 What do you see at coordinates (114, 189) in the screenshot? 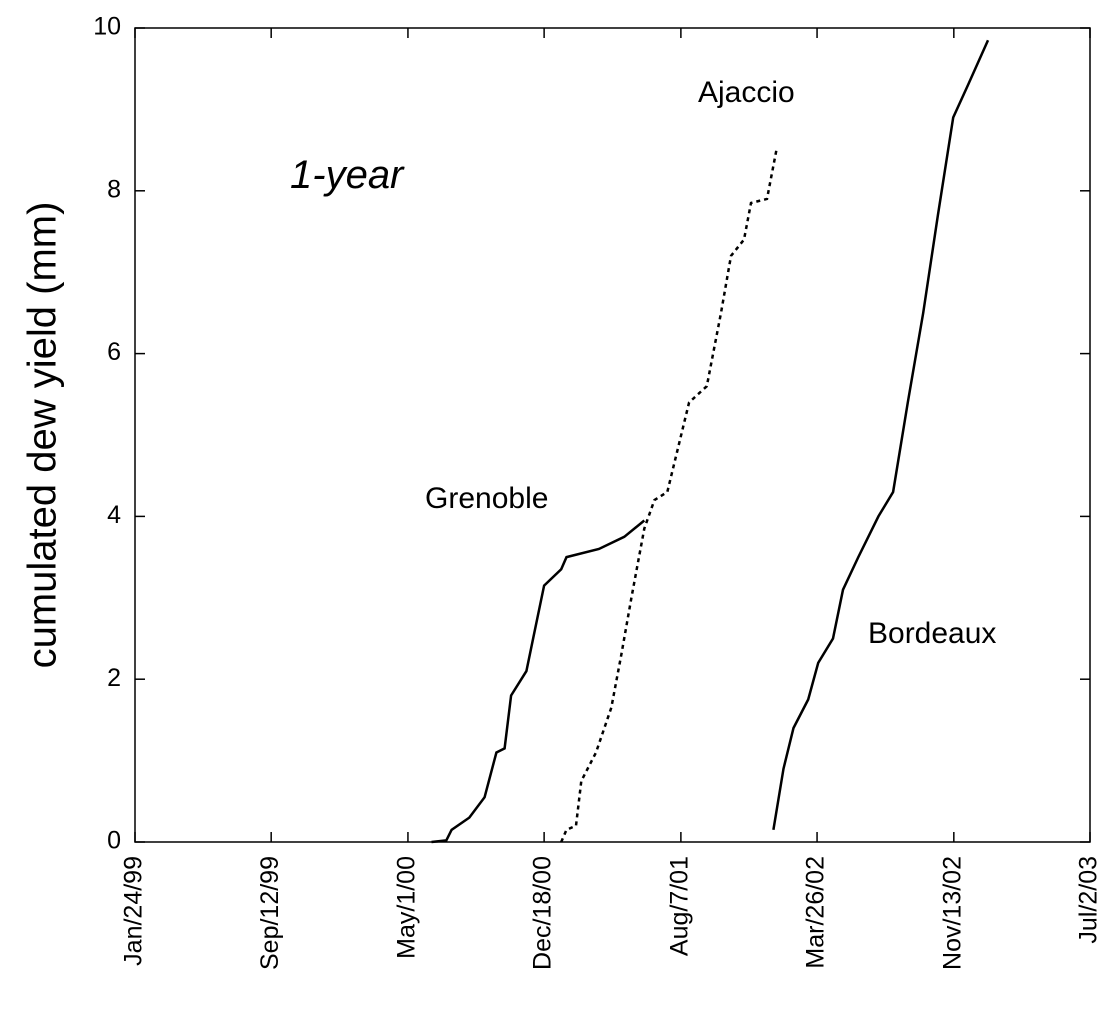
I see `y-tick-label: 8` at bounding box center [114, 189].